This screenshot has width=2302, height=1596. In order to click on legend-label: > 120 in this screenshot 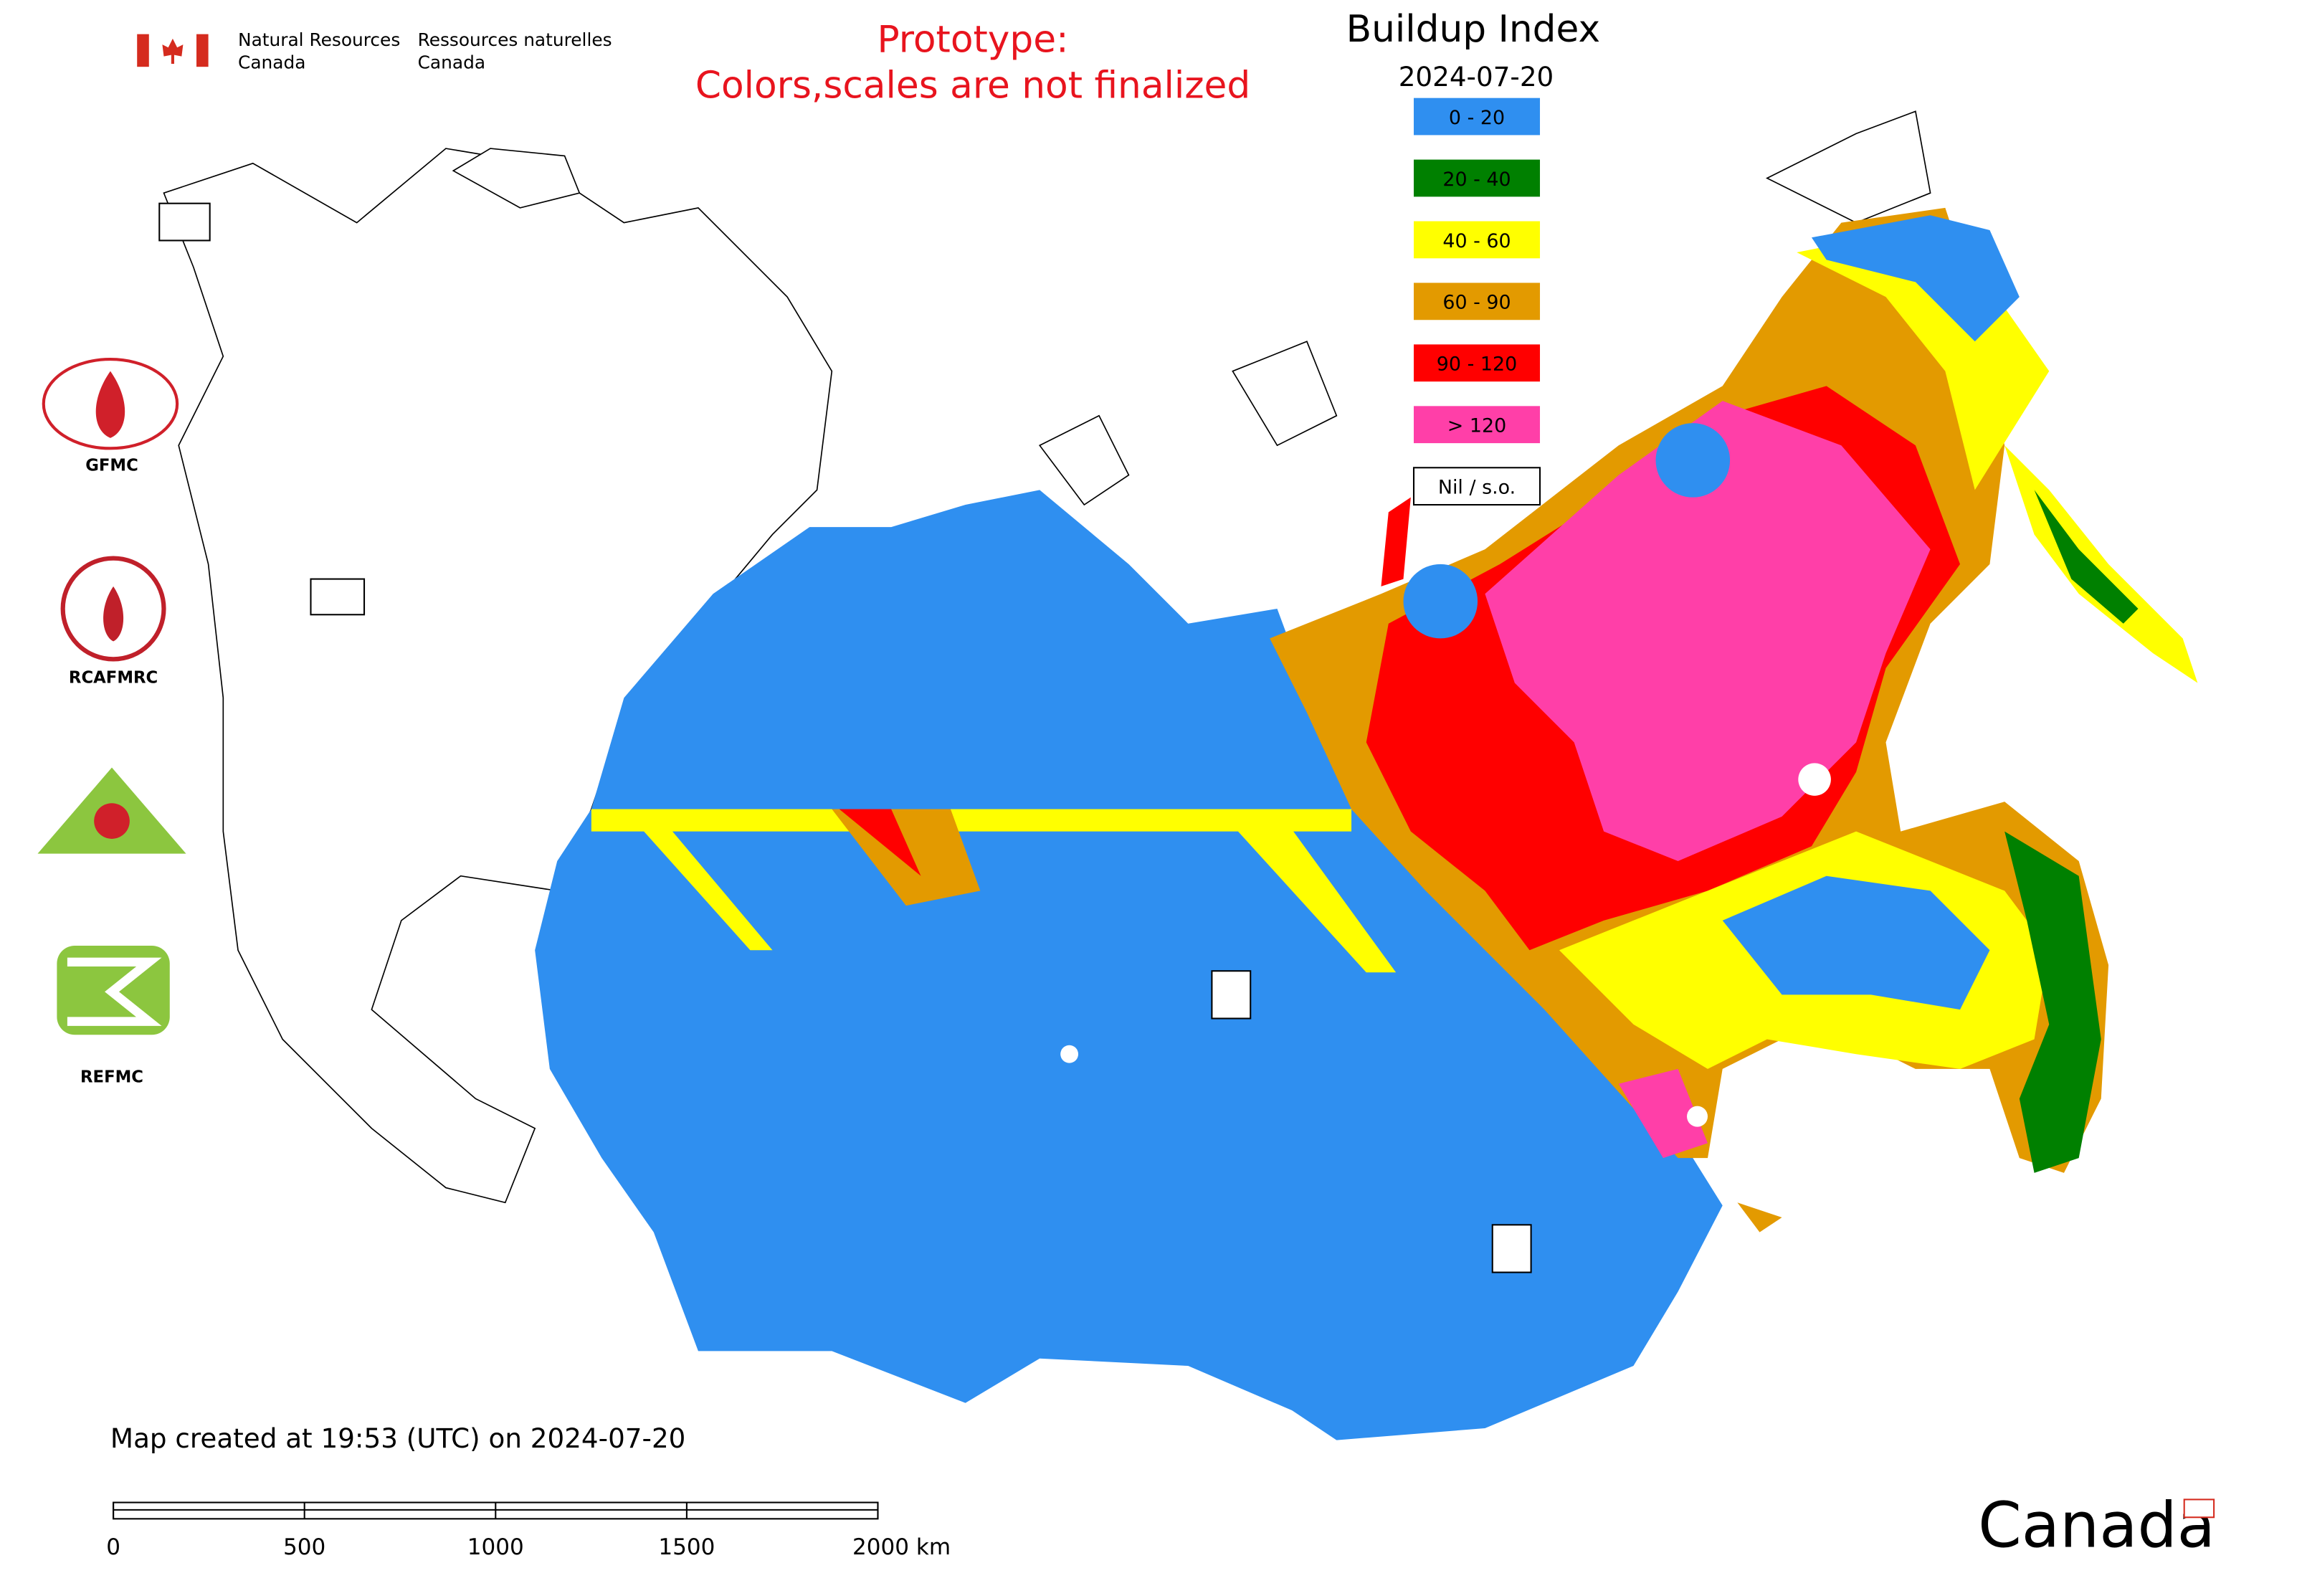, I will do `click(1477, 426)`.